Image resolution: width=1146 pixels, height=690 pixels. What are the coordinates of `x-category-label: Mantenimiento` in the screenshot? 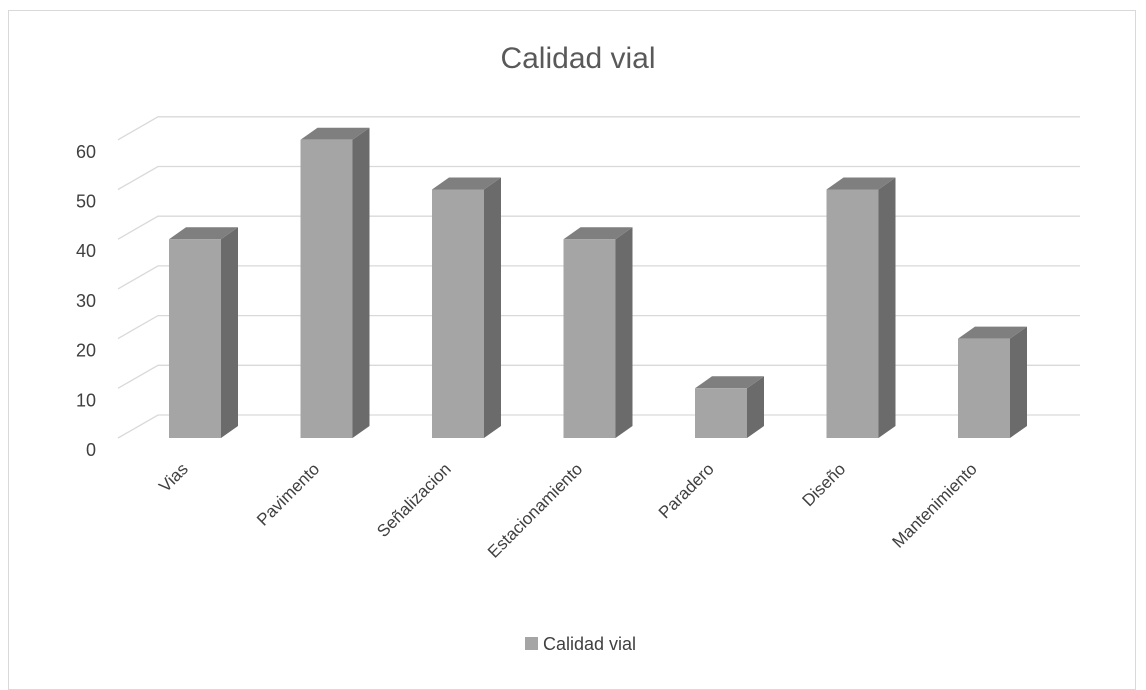 It's located at (935, 505).